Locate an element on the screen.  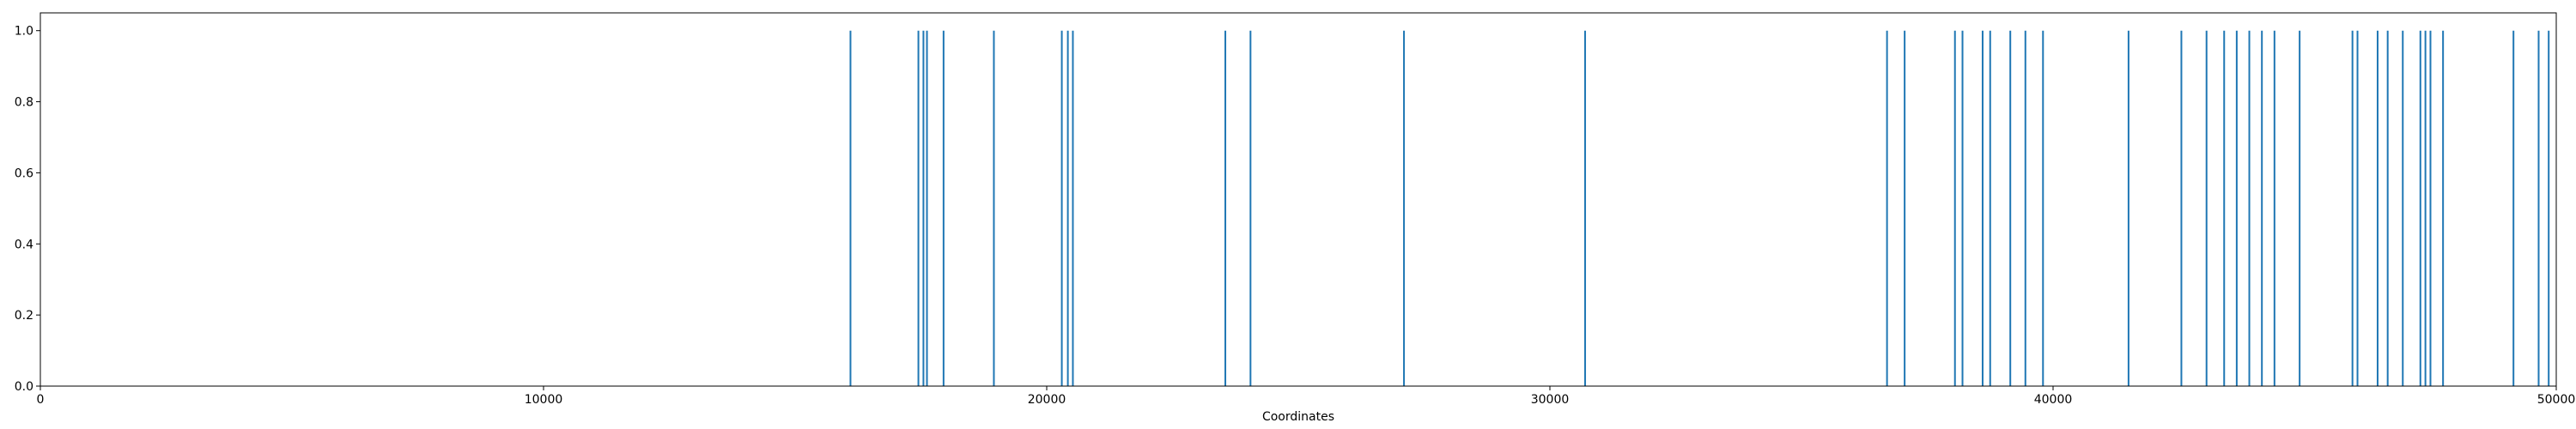
x-tick-label: 40000 is located at coordinates (2053, 400).